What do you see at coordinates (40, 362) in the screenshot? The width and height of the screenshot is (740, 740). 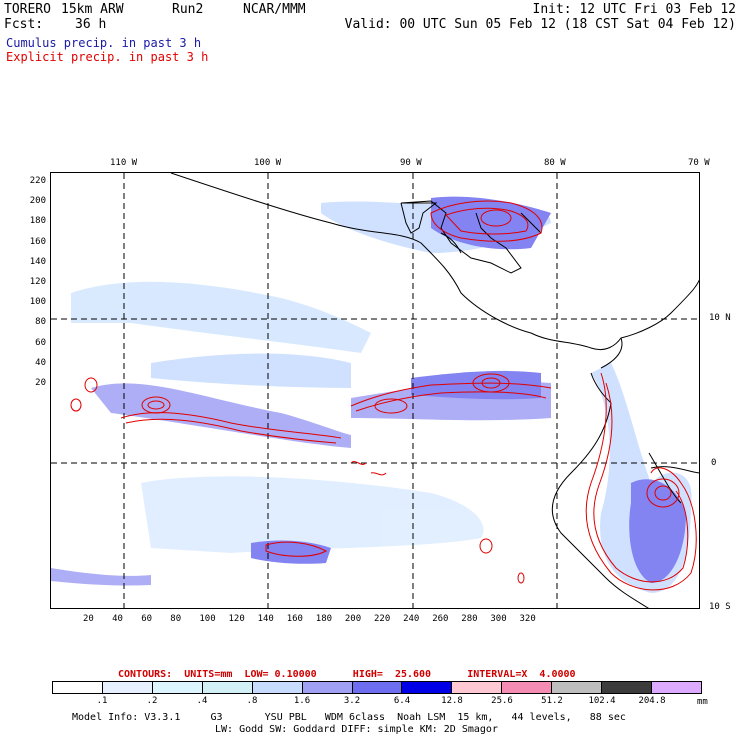 I see `y-tick-label: 40` at bounding box center [40, 362].